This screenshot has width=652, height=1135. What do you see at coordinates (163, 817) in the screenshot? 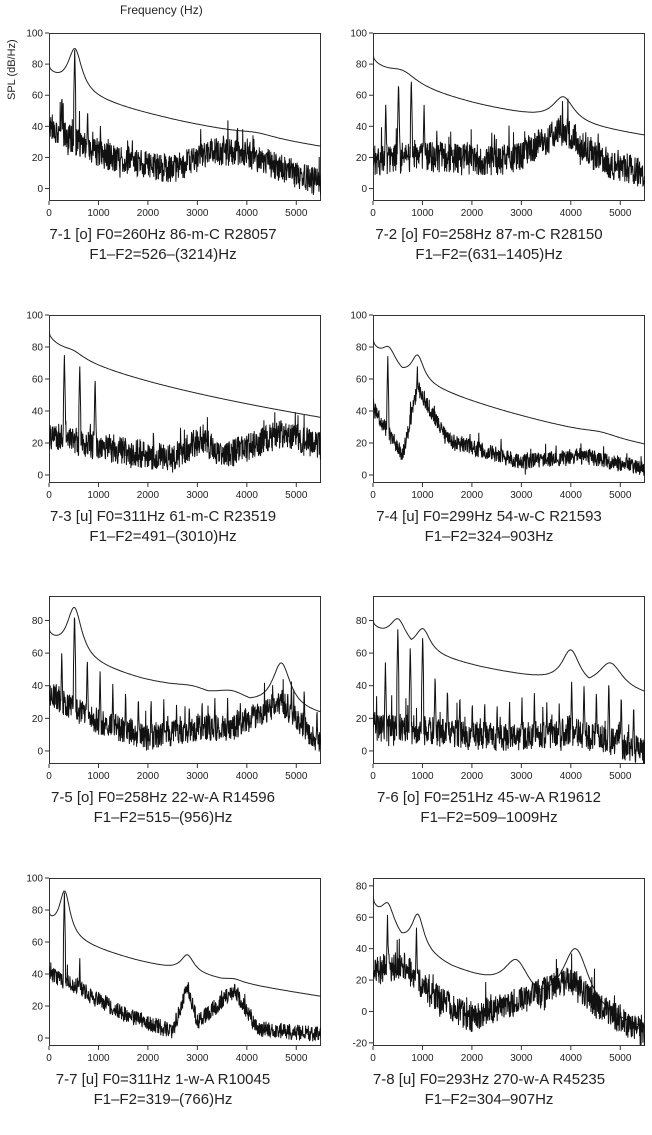
I see `panel-caption-line: F1–F2=515–(956)Hz` at bounding box center [163, 817].